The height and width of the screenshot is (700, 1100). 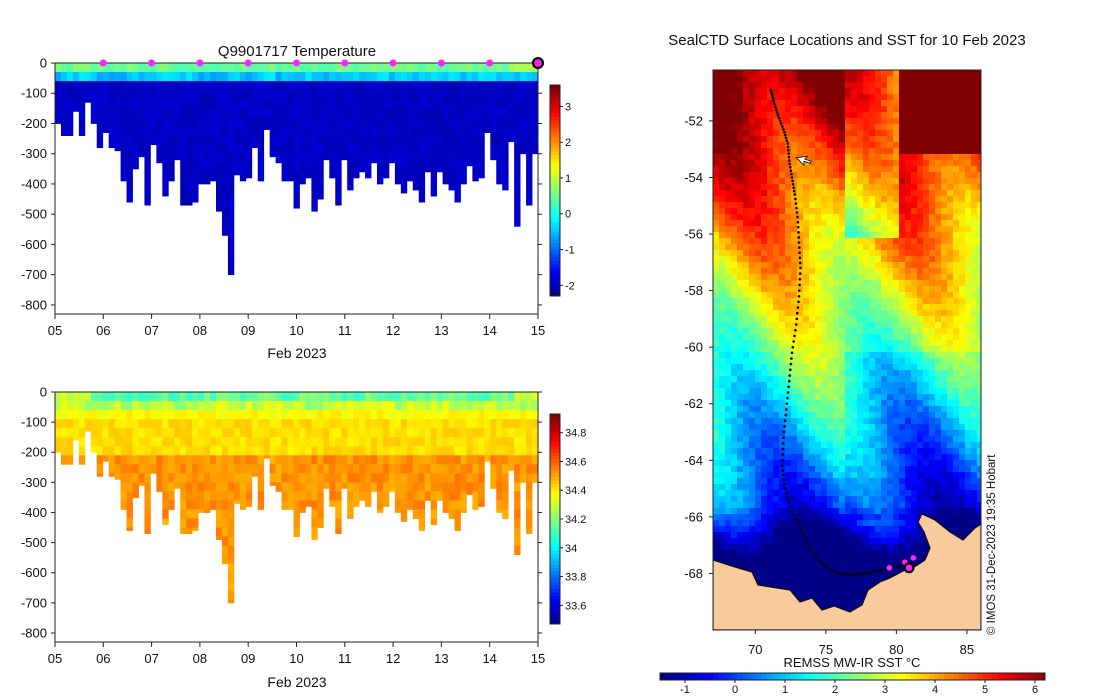 What do you see at coordinates (345, 658) in the screenshot?
I see `x-tick-label: 11` at bounding box center [345, 658].